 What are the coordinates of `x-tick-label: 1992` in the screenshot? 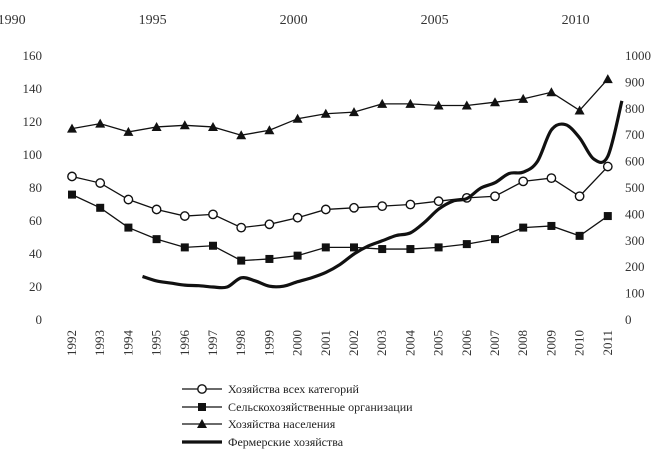 It's located at (71, 343).